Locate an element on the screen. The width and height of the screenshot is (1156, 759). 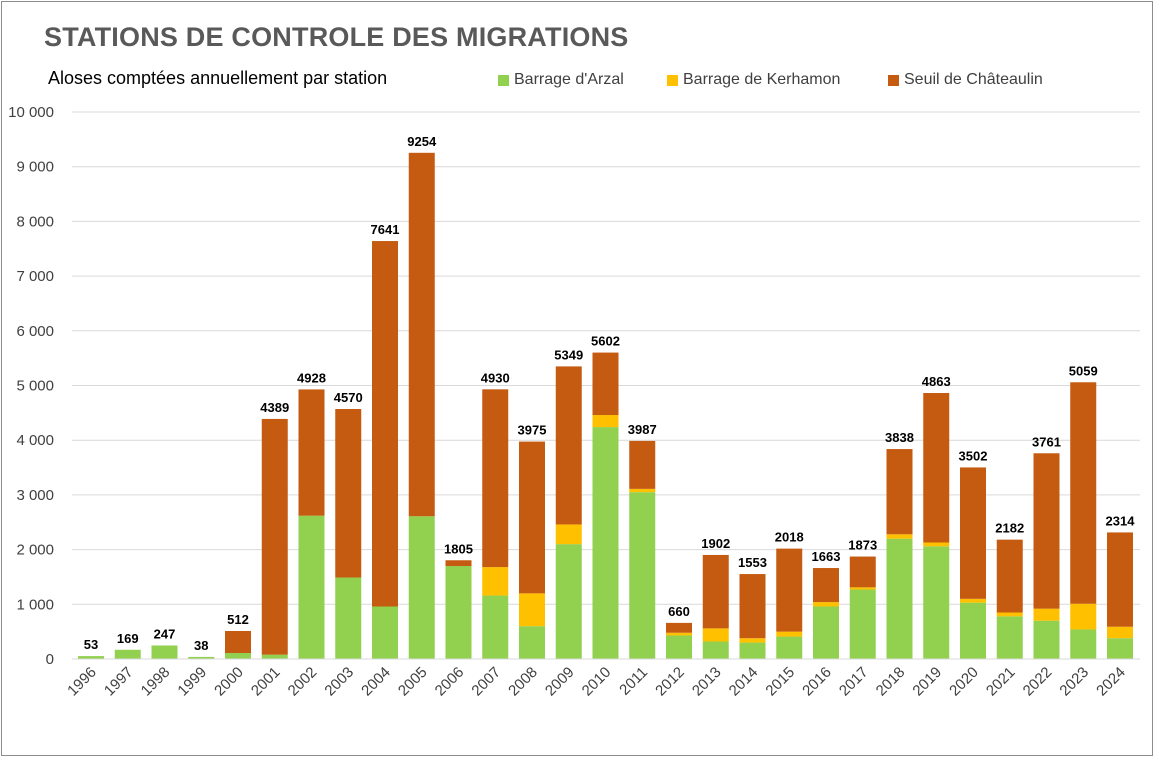
y-tick-label: 4 000 is located at coordinates (35, 440).